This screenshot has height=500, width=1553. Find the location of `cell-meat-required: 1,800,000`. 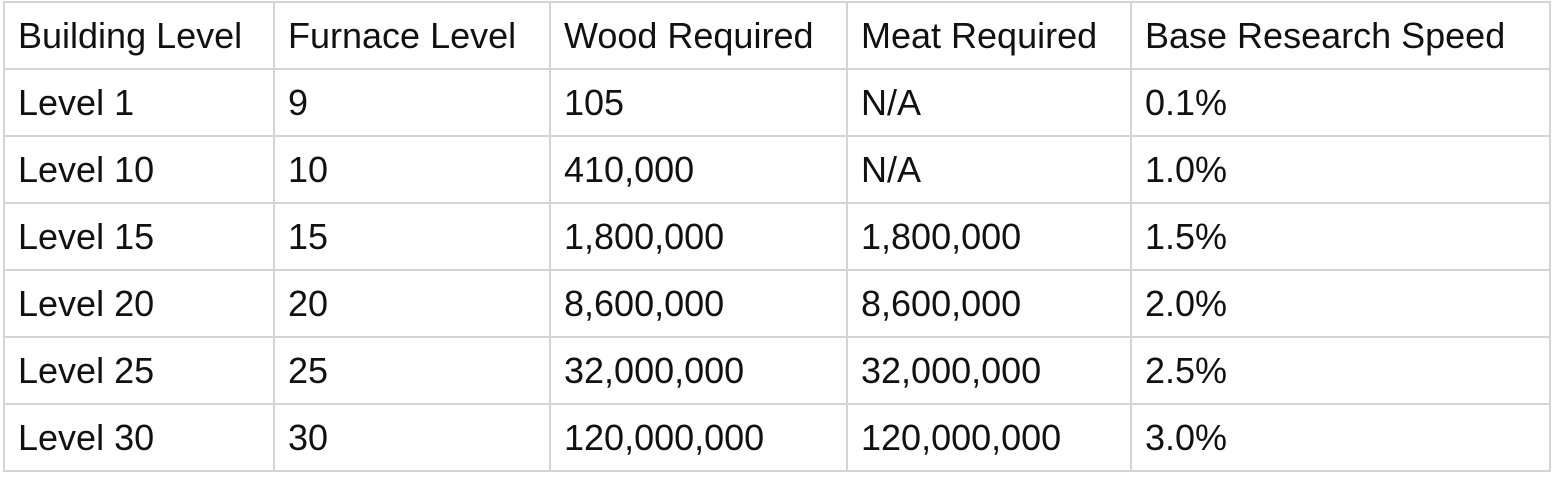

cell-meat-required: 1,800,000 is located at coordinates (989, 236).